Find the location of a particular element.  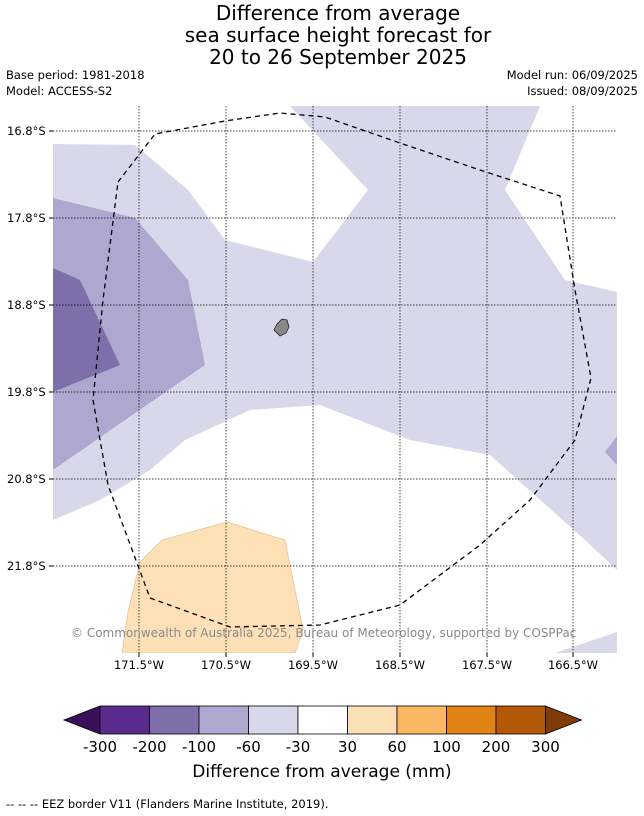

lat-label: 17.8°S is located at coordinates (26, 218).